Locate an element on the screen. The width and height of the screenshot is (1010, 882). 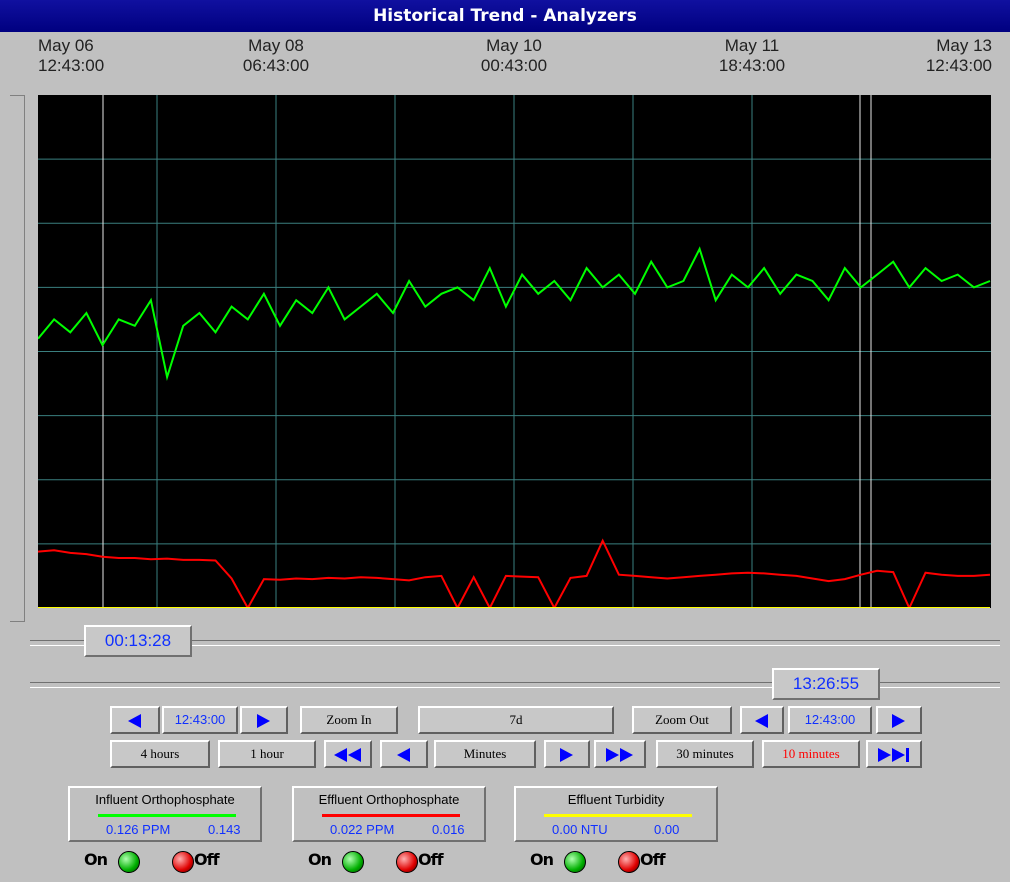
legend-value-2: 0.00 is located at coordinates (667, 829).